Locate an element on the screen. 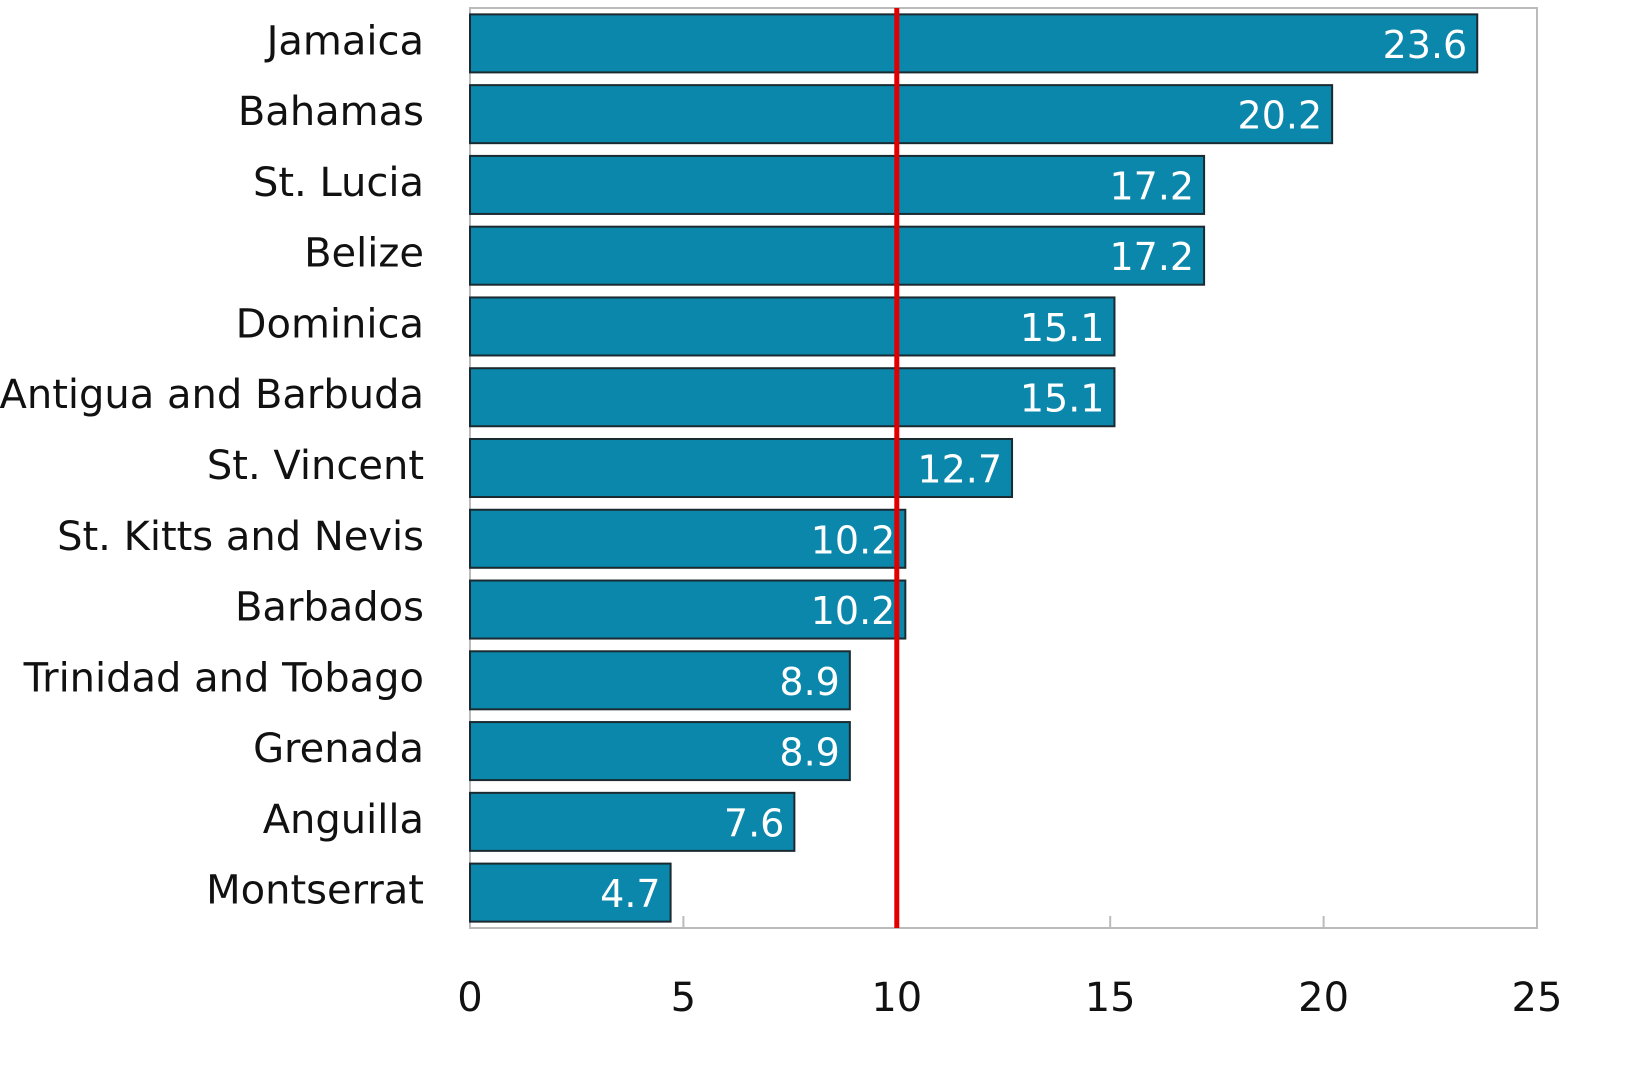  y-tick-label: Montserrat is located at coordinates (315, 891).